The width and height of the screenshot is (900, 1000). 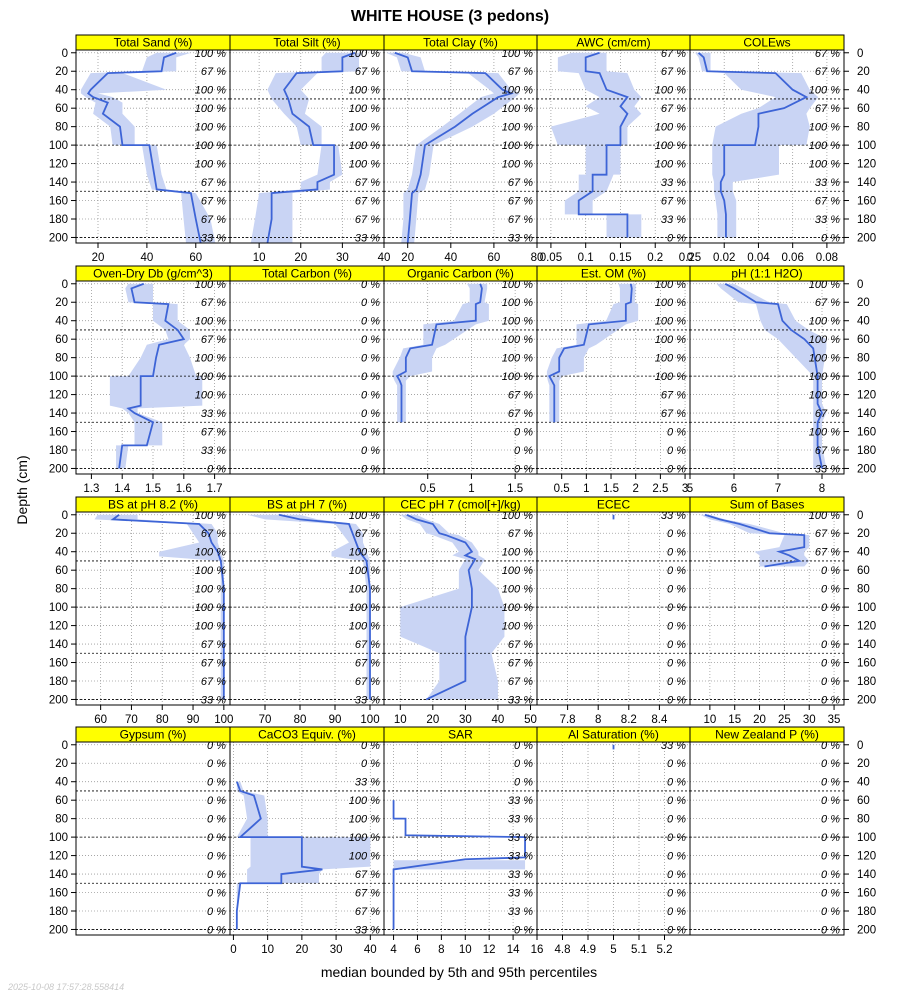 I want to click on panel-label: Total Carbon (%), so click(x=307, y=274).